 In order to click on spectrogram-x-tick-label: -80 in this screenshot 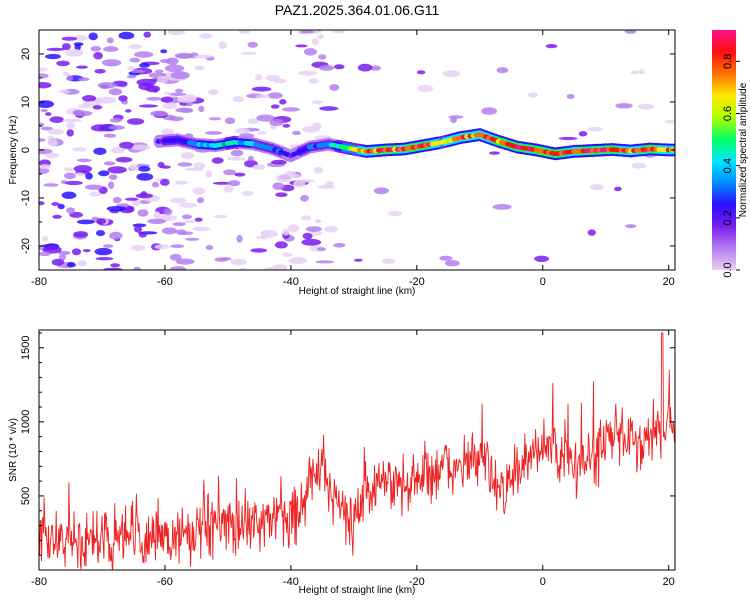, I will do `click(39, 282)`.